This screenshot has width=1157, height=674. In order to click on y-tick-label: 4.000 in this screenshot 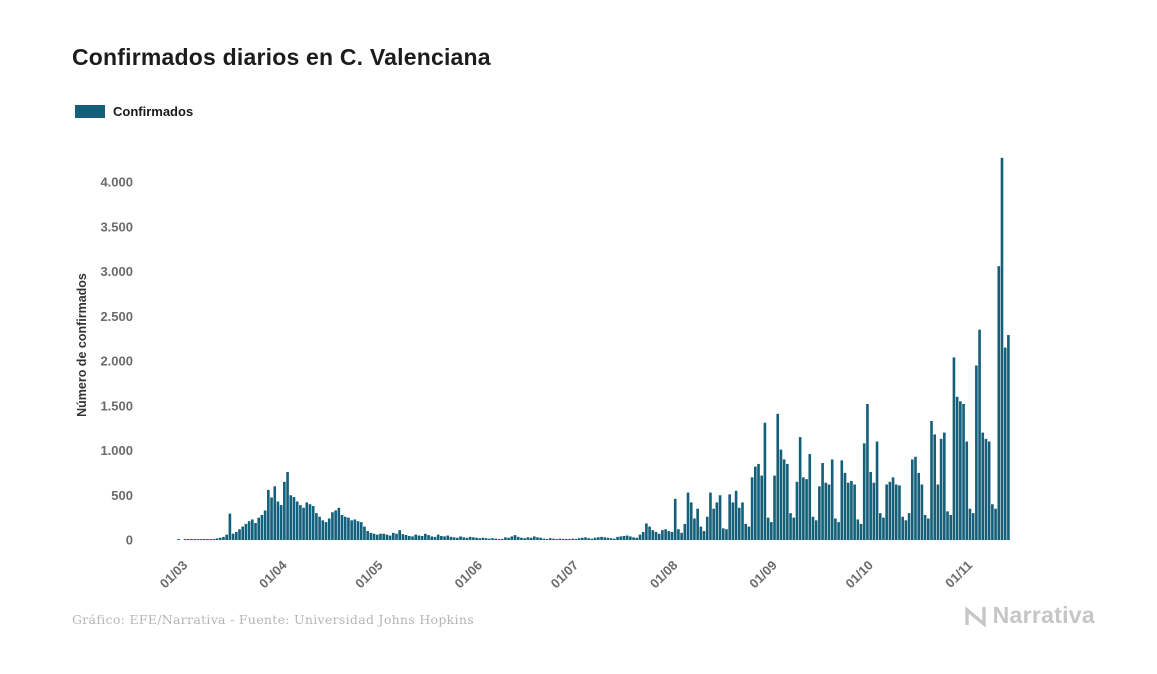, I will do `click(116, 182)`.